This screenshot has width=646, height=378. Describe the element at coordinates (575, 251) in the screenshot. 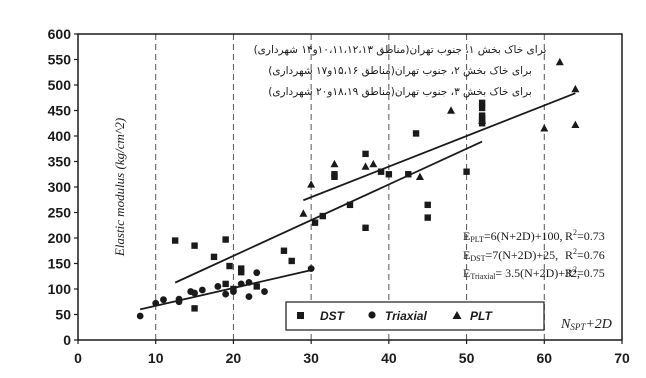

I see `equation-dst-r2-sup: 2` at that location.